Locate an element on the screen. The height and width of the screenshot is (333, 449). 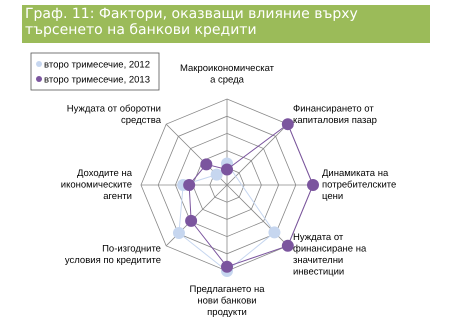
spoke-label: Нуждата от оборотни средства is located at coordinates (114, 114).